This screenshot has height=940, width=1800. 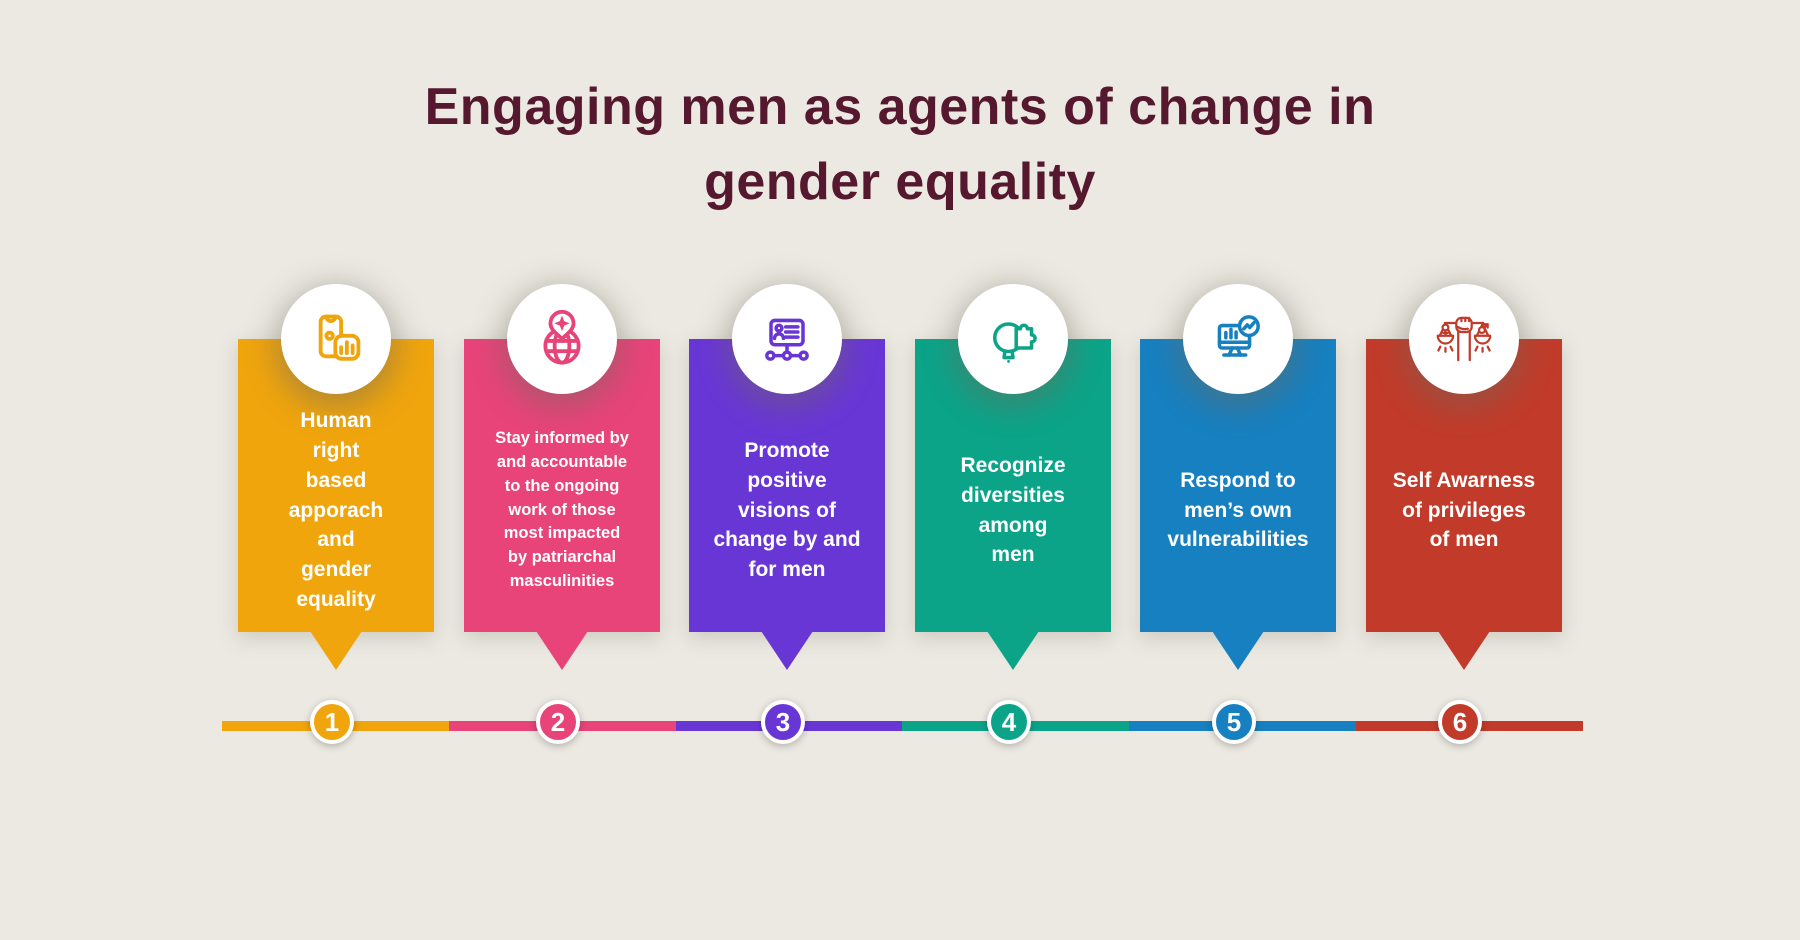 I want to click on timeline-marker-1: 1, so click(x=332, y=722).